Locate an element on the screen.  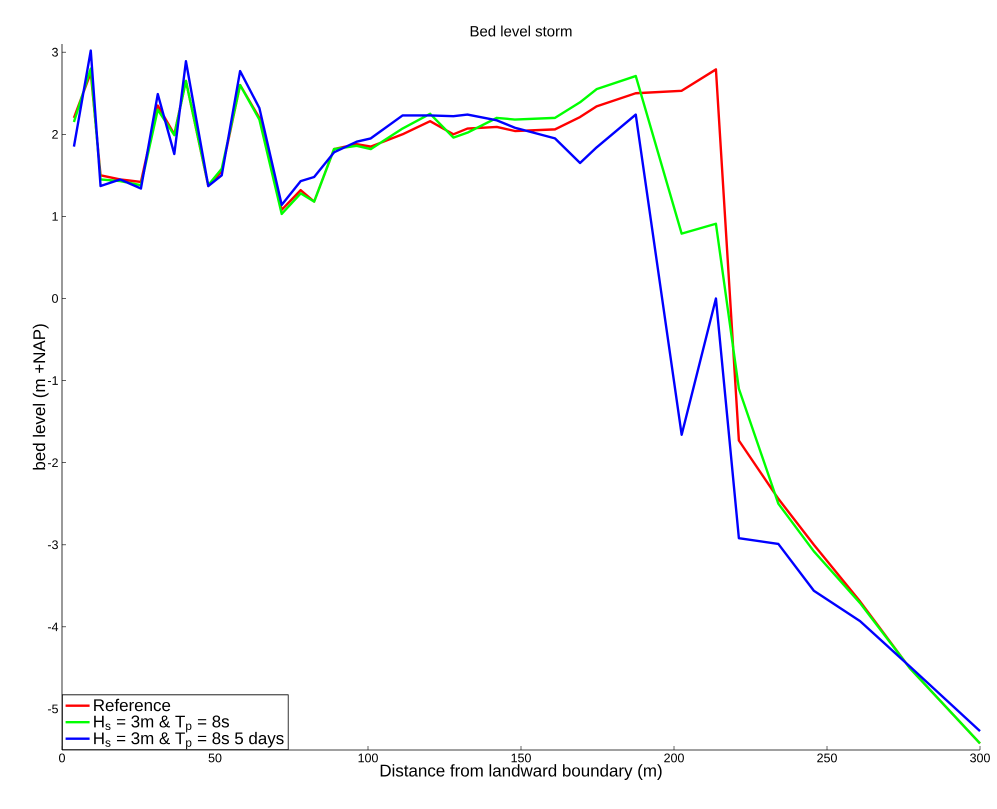
y-axis-title: bed level (m +NAP) is located at coordinates (40, 397).